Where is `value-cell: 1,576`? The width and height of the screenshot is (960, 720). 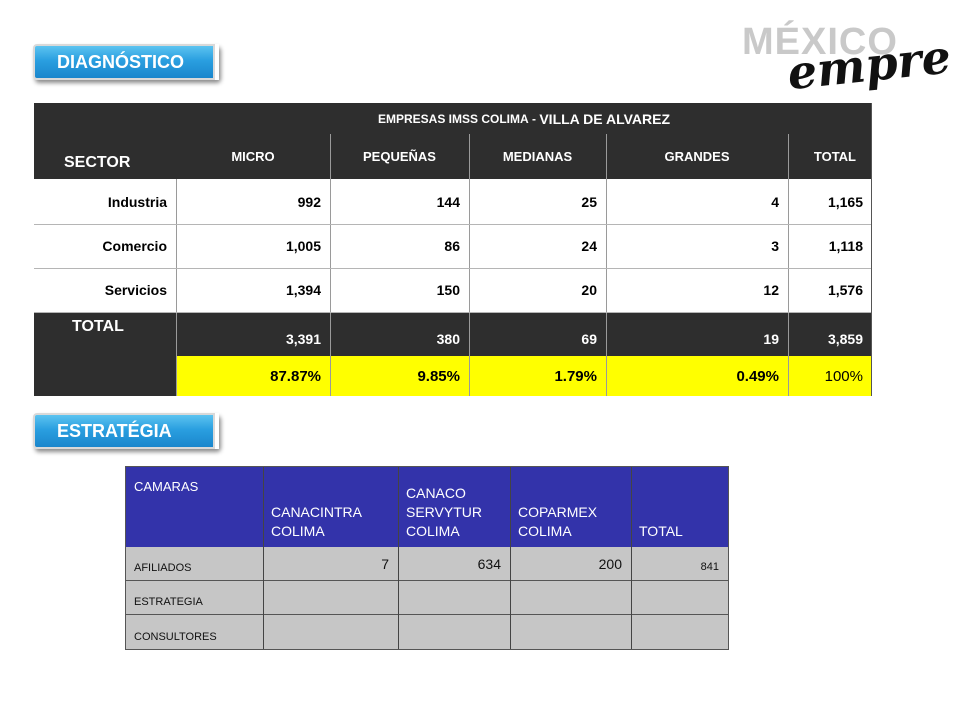 value-cell: 1,576 is located at coordinates (830, 290).